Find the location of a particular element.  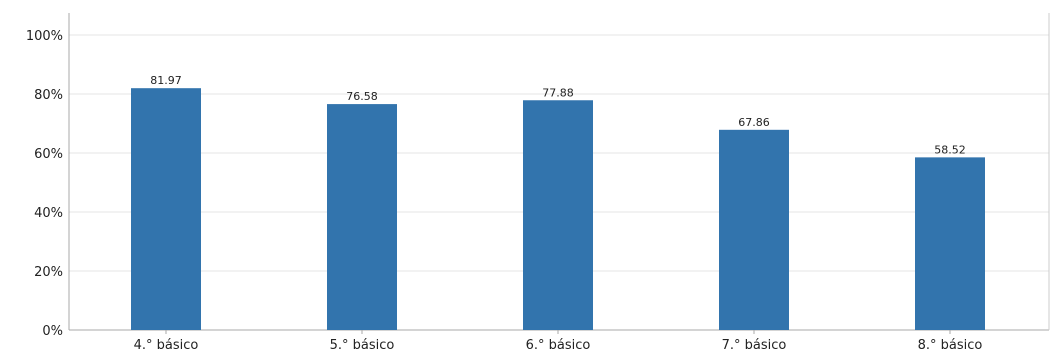

y-tick-label: 60% is located at coordinates (48, 154).